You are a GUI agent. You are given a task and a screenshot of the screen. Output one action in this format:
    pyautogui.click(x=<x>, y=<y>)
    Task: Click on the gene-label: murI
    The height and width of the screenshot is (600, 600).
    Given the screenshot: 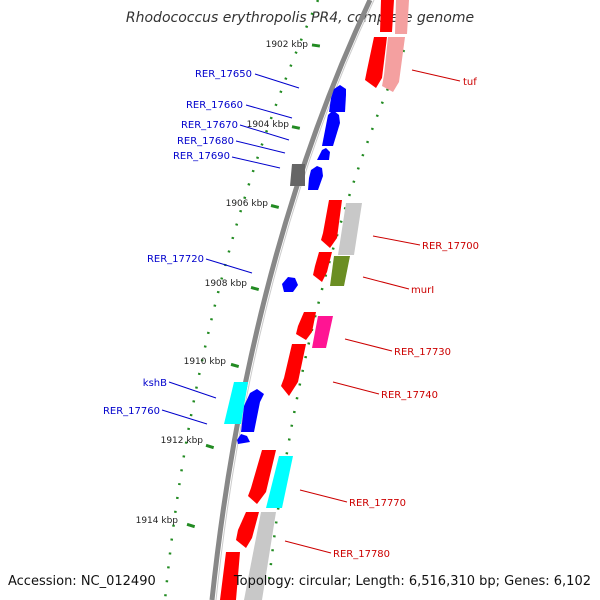 What is the action you would take?
    pyautogui.click(x=422, y=290)
    